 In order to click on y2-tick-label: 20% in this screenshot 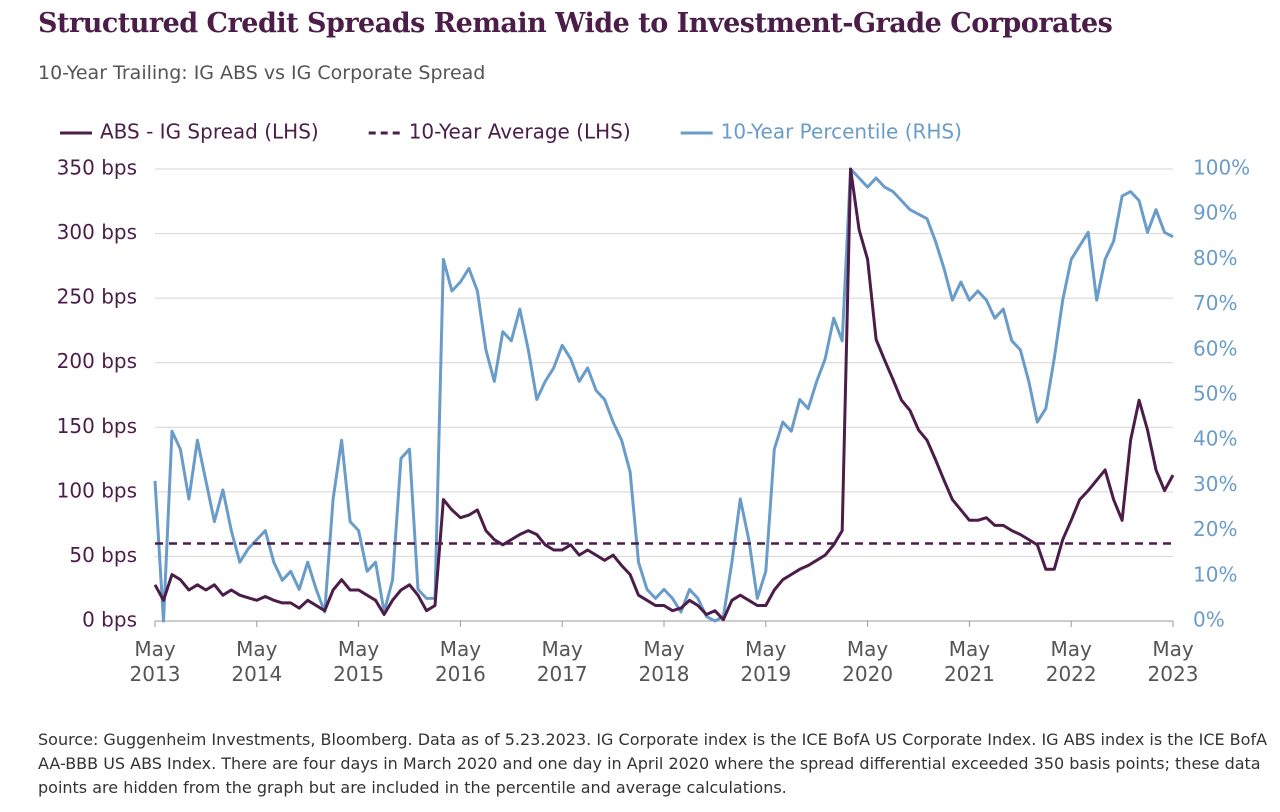, I will do `click(1215, 529)`.